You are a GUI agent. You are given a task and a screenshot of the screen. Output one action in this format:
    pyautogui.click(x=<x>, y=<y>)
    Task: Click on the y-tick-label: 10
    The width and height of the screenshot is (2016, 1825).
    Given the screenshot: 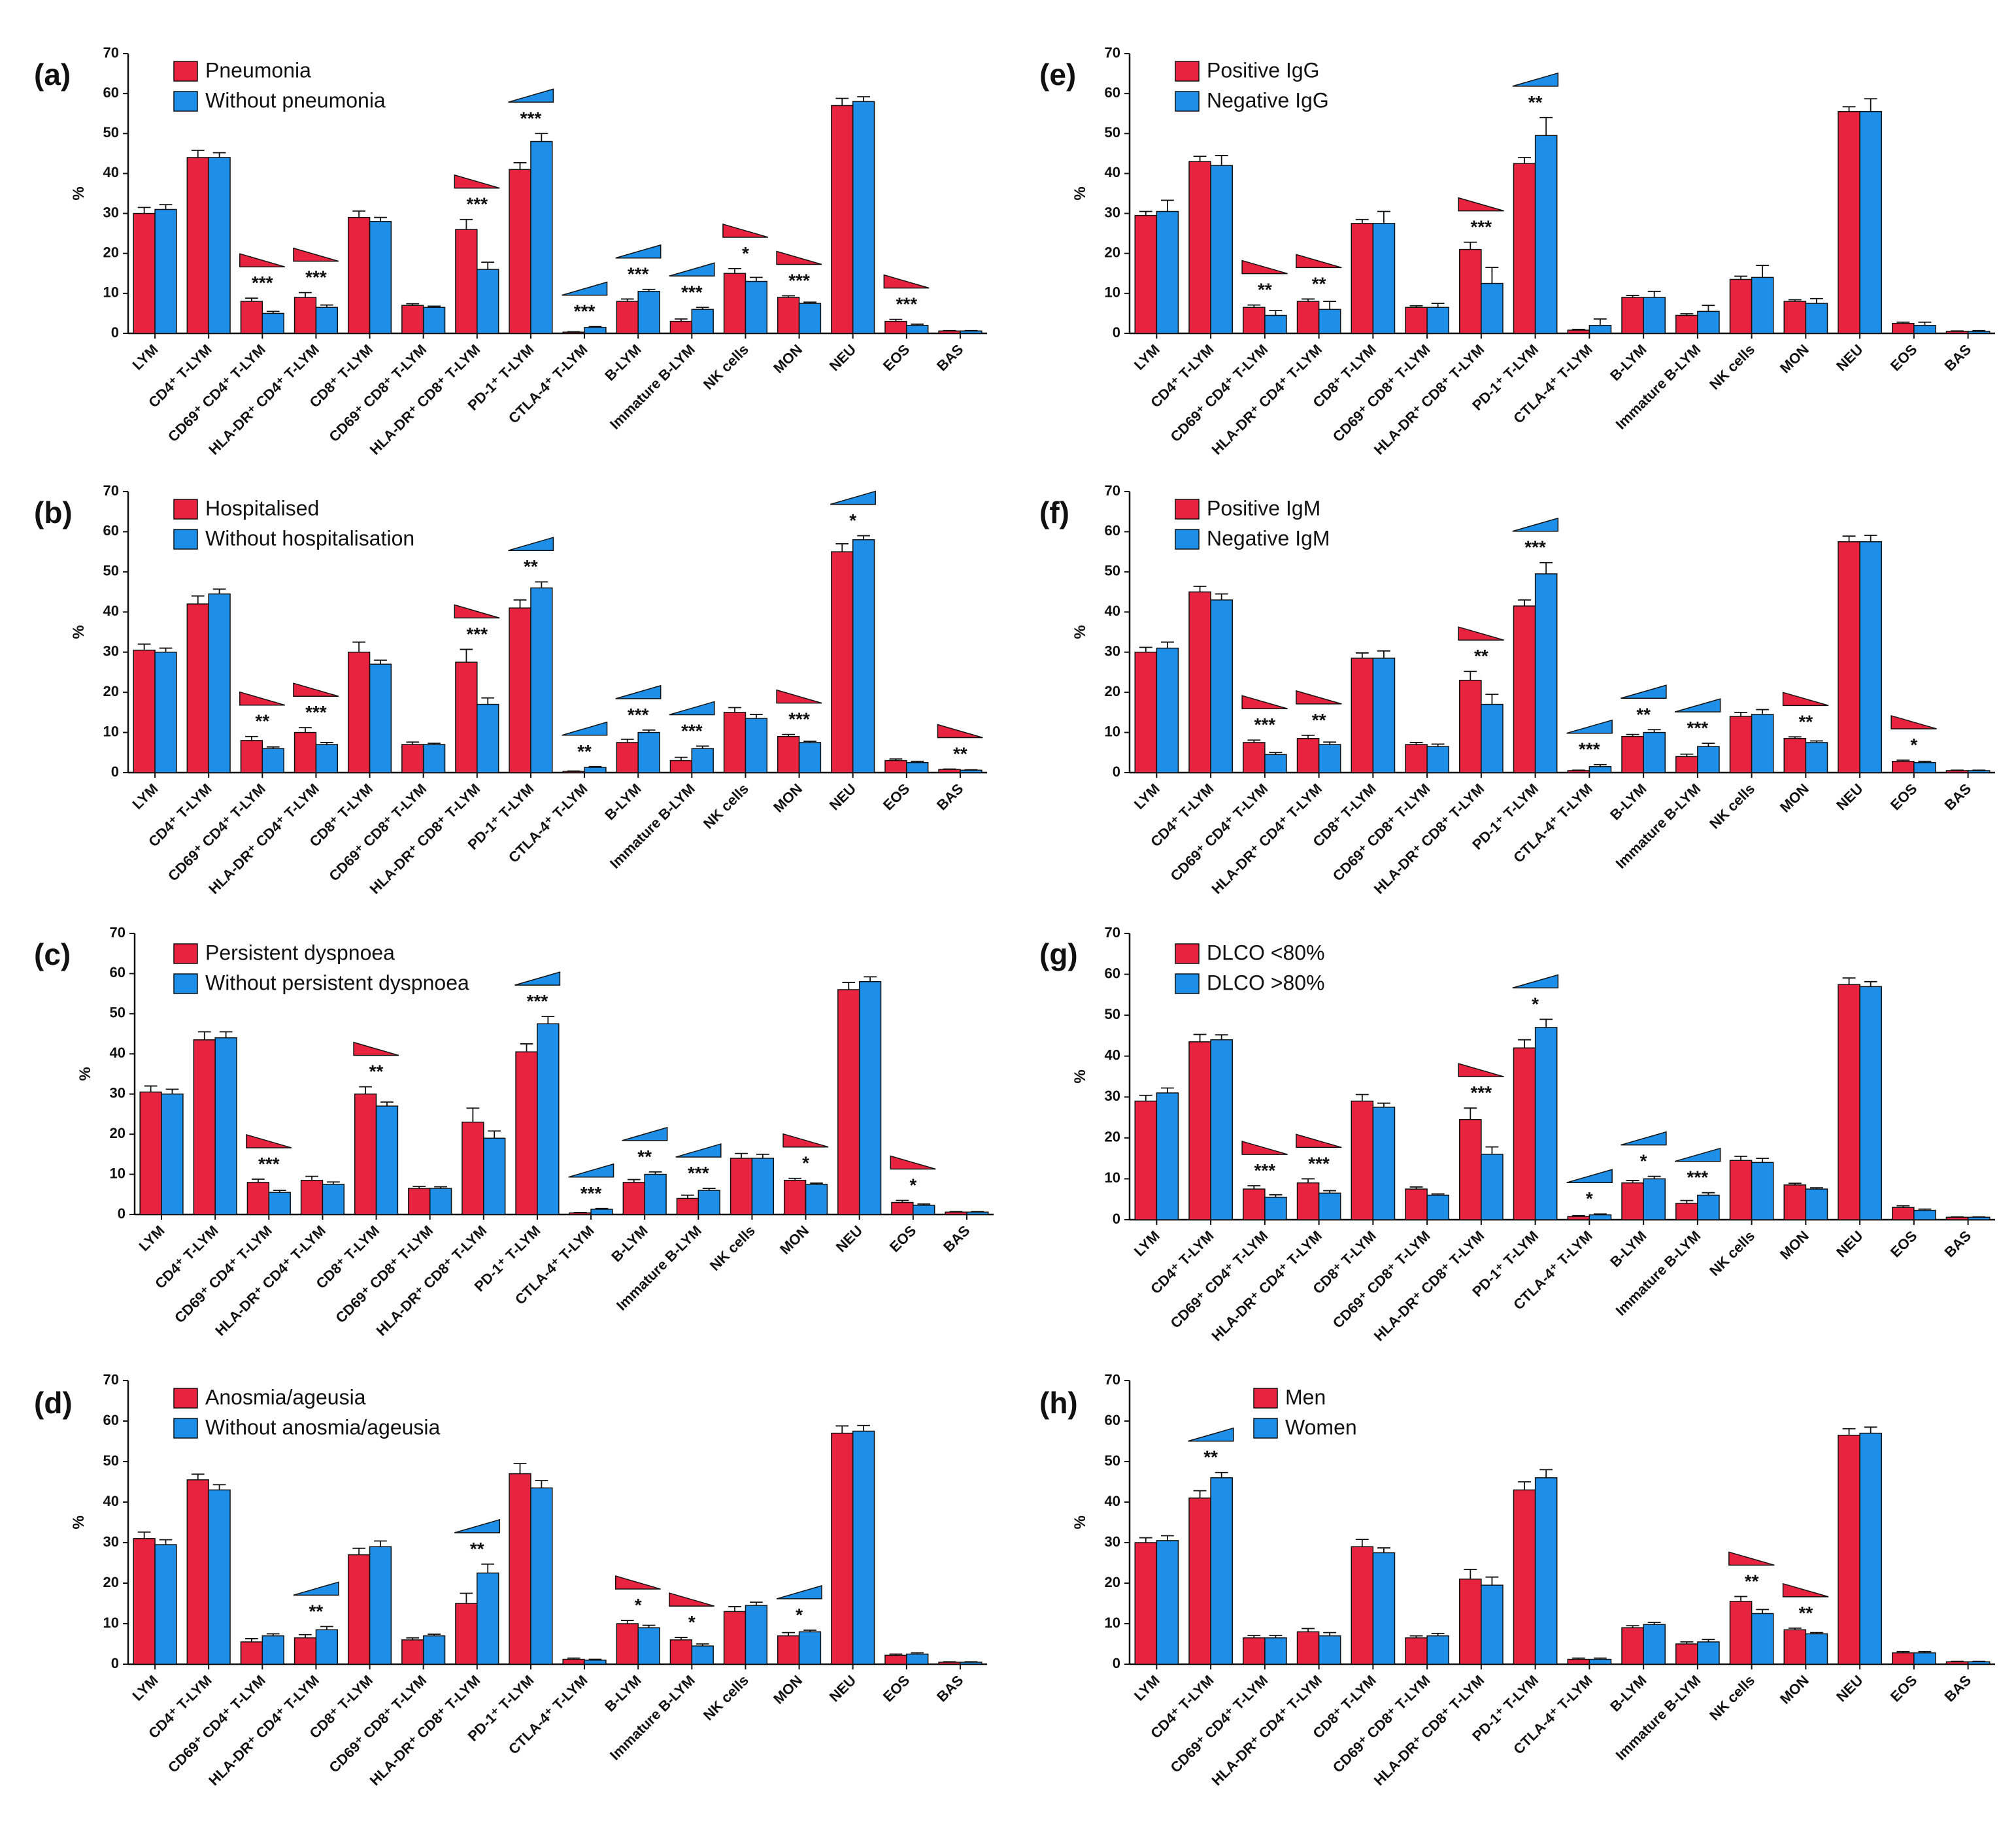 What is the action you would take?
    pyautogui.click(x=1112, y=292)
    